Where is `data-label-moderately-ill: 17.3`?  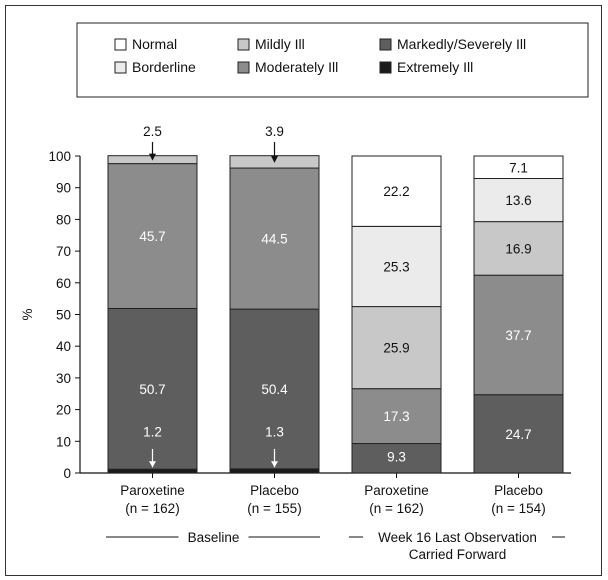
data-label-moderately-ill: 17.3 is located at coordinates (396, 416).